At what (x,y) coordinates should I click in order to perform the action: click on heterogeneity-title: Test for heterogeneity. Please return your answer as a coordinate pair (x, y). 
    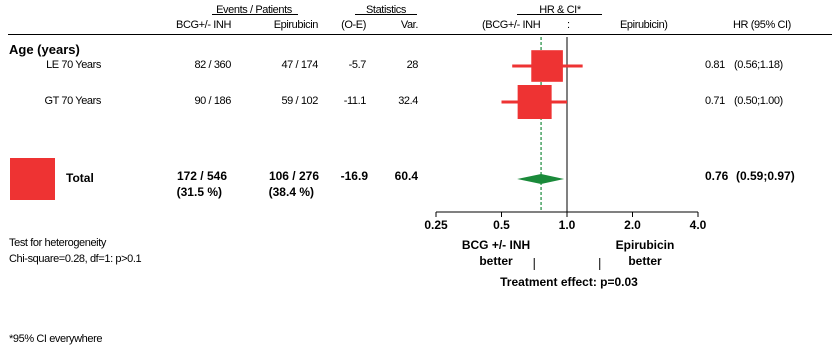
    Looking at the image, I should click on (57, 243).